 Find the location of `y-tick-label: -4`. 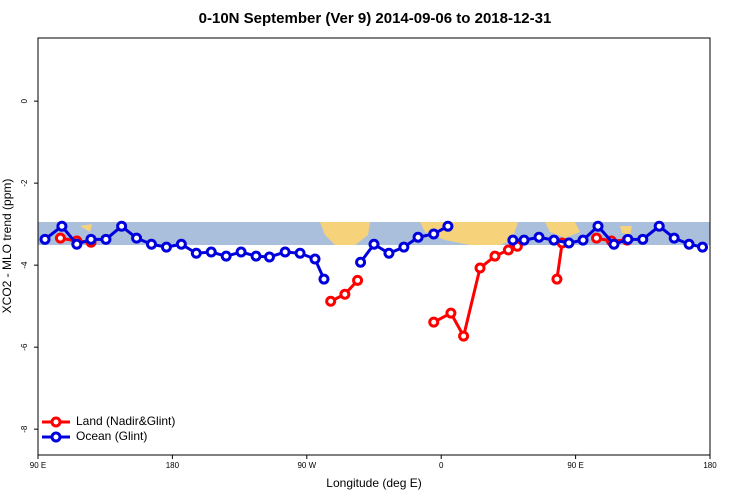

y-tick-label: -4 is located at coordinates (24, 265).